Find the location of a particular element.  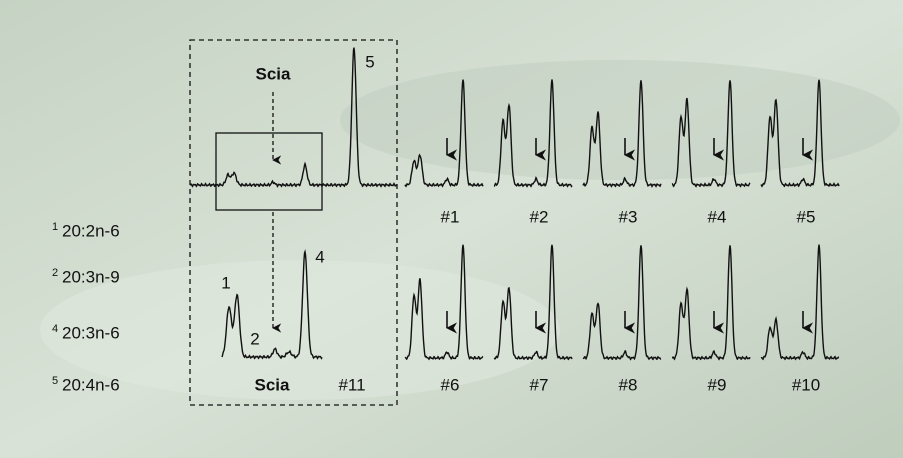

zoom-box is located at coordinates (269, 171).